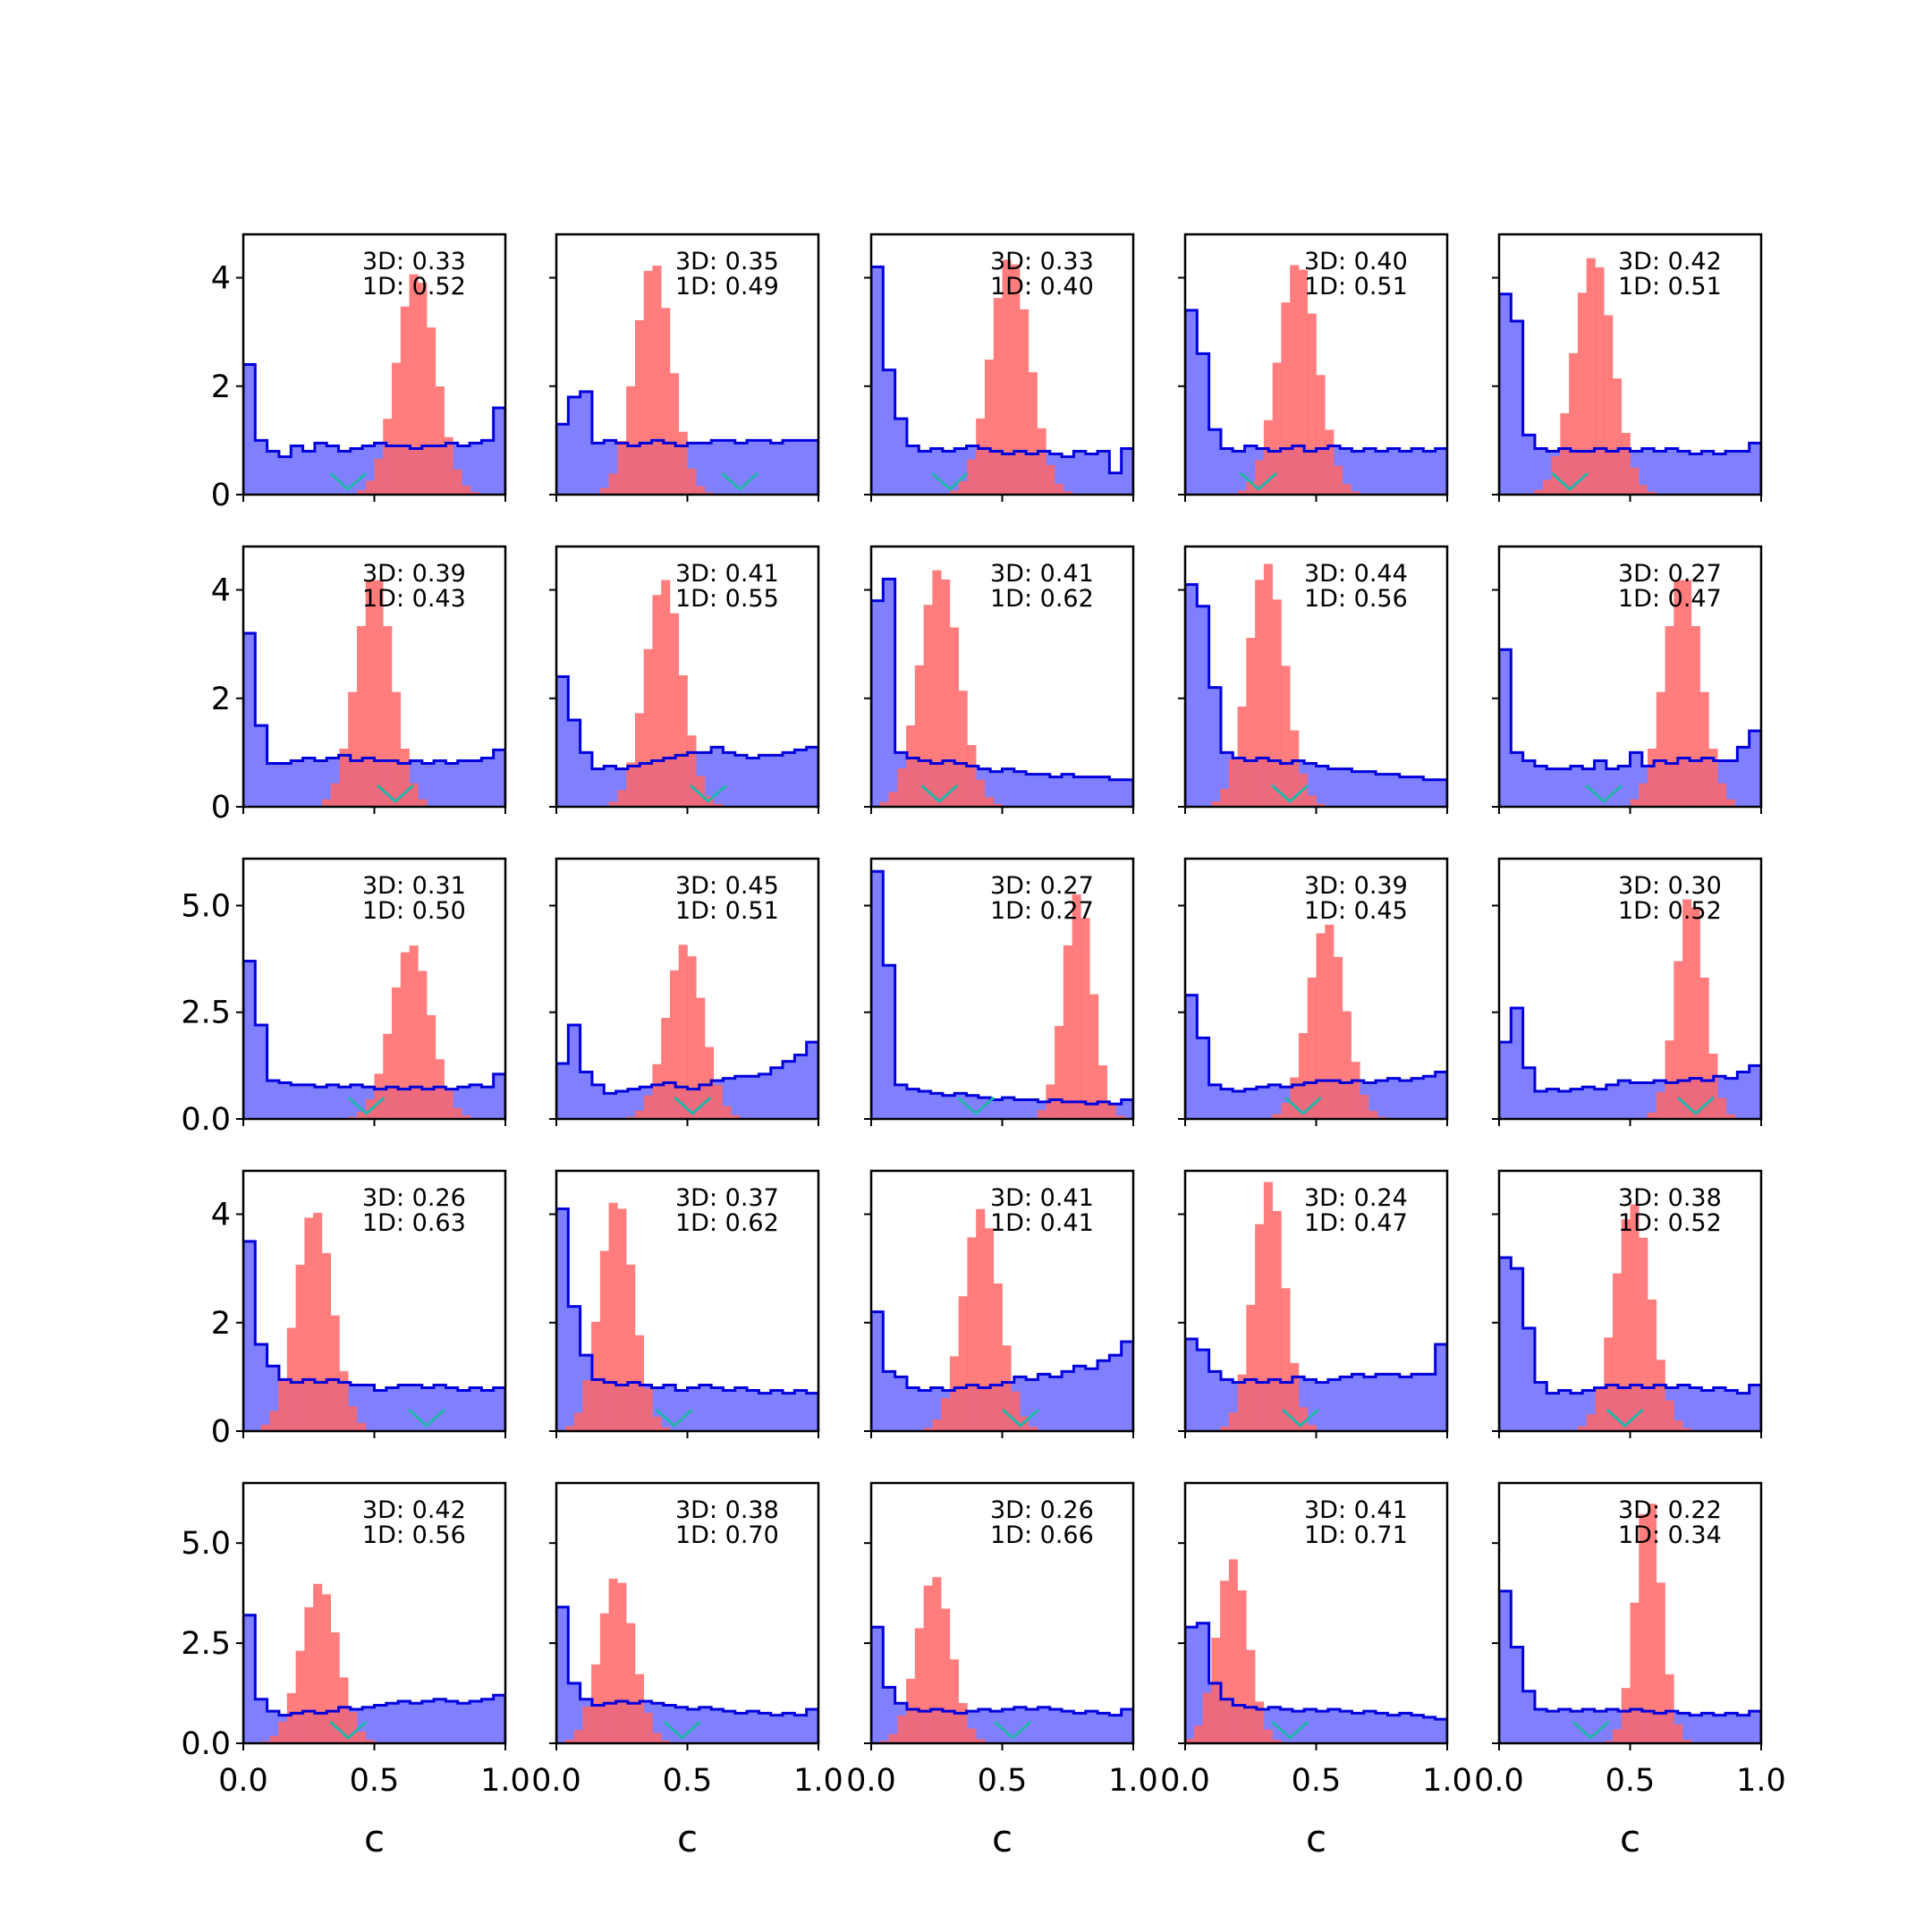 The height and width of the screenshot is (1932, 1932). Describe the element at coordinates (414, 1223) in the screenshot. I see `stat-1d-label: 1D: 0.63` at that location.